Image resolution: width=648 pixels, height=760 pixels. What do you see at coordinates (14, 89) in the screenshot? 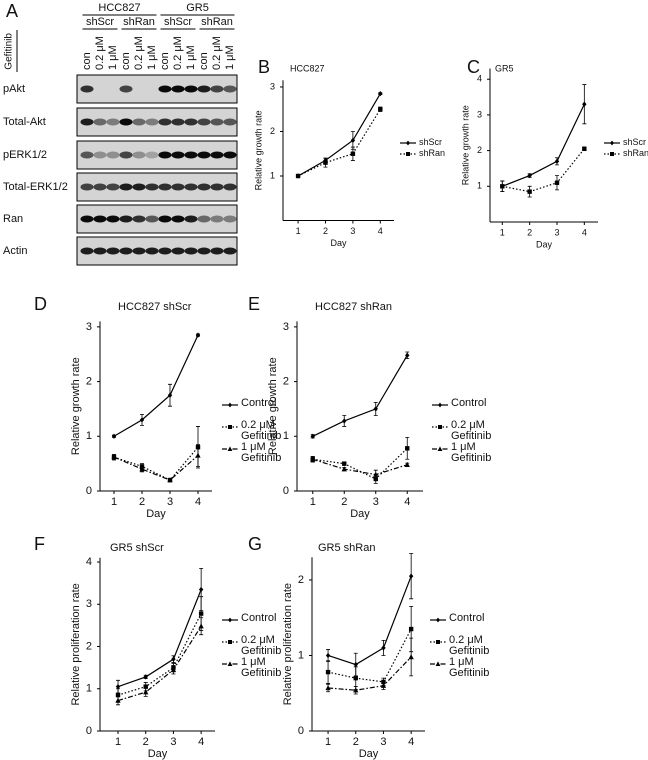
I see `row-label: pAkt` at bounding box center [14, 89].